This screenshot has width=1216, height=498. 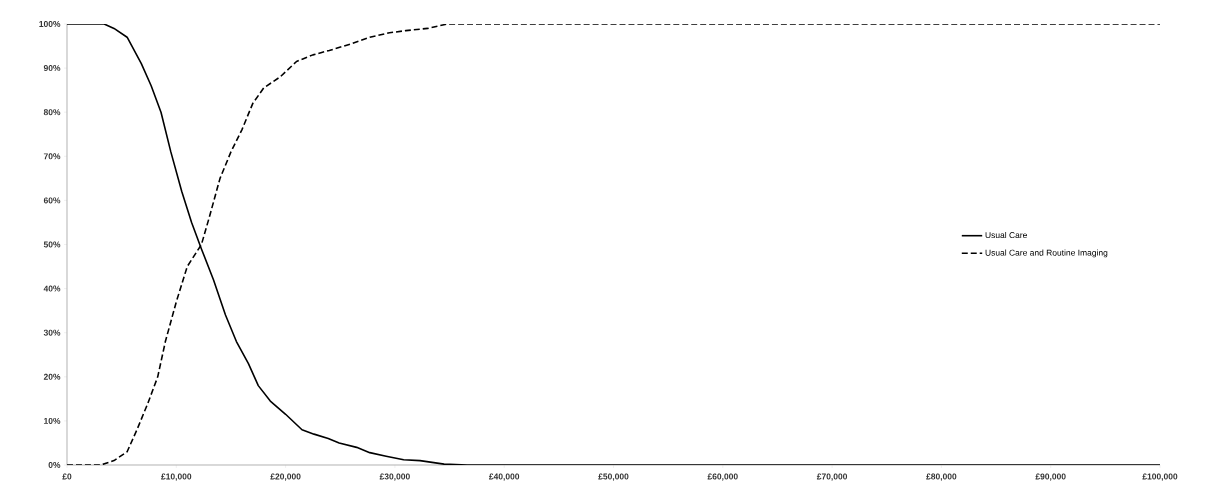 I want to click on legend-label: Usual Care, so click(x=1006, y=235).